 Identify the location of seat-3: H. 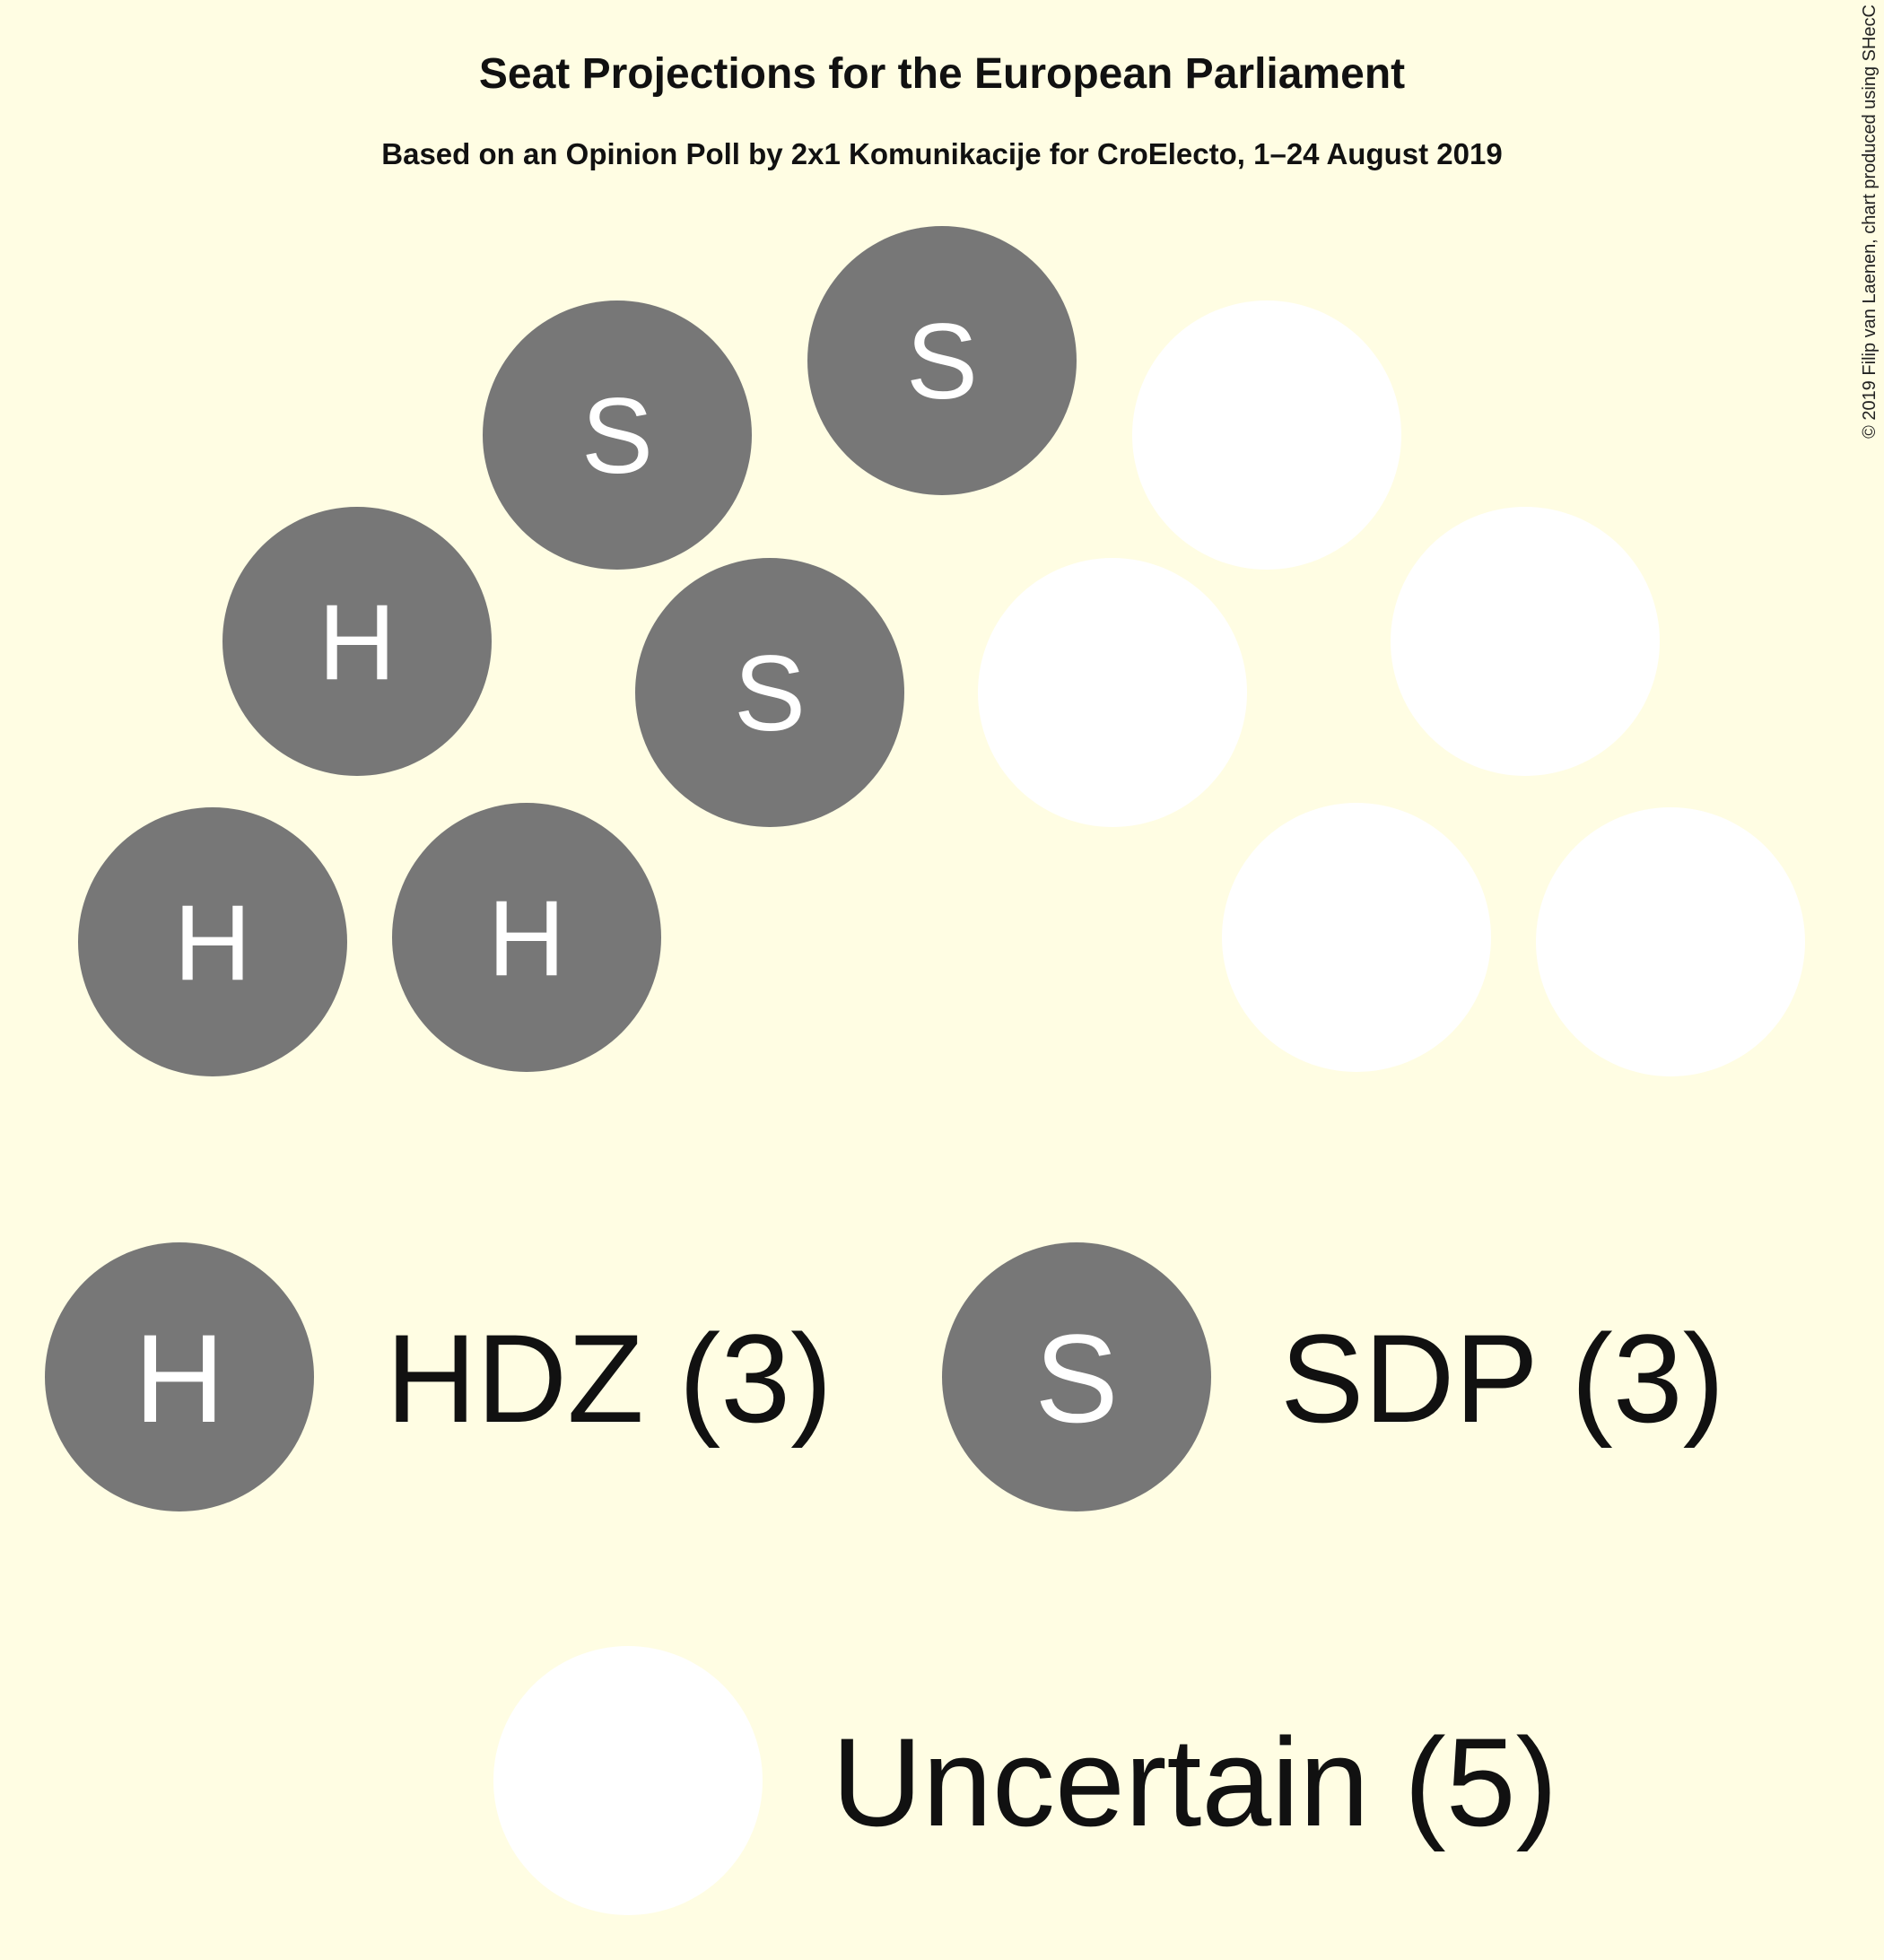
(357, 642).